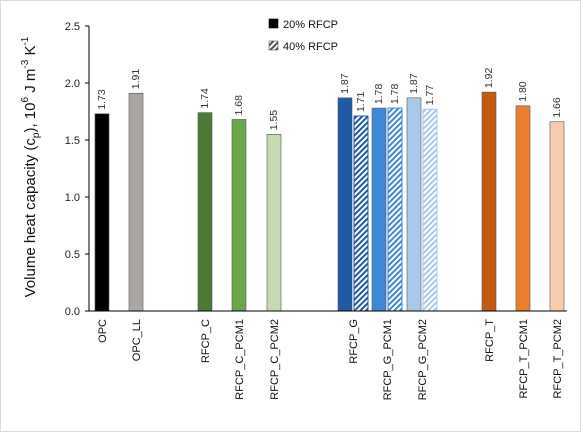  What do you see at coordinates (239, 105) in the screenshot?
I see `value-label-rfcp-c-pcm1-20-rfcp: 1.68` at bounding box center [239, 105].